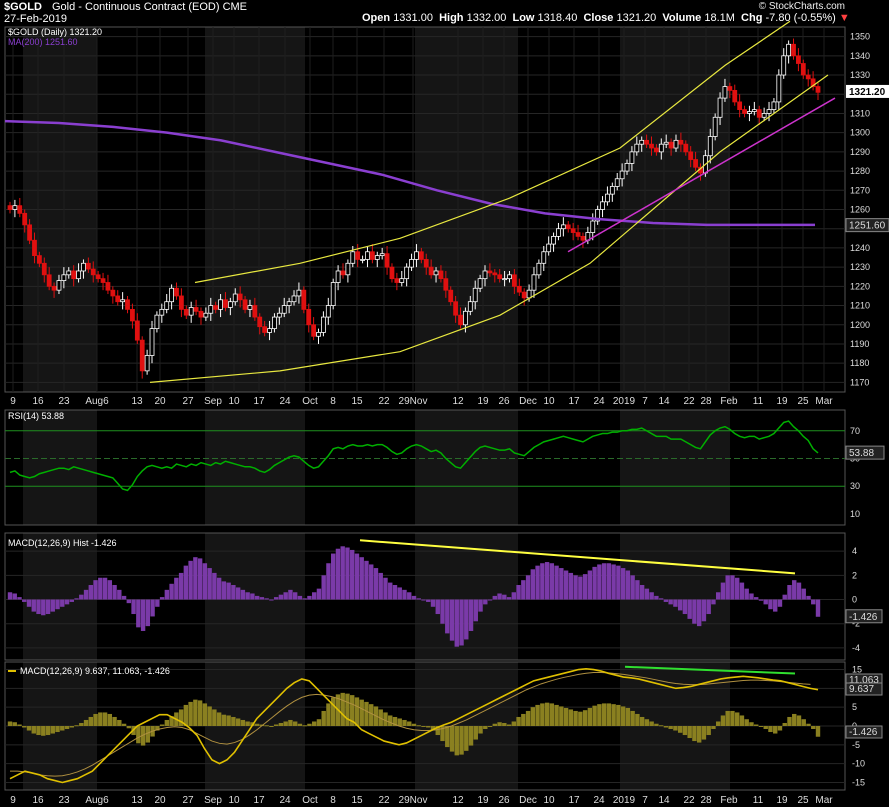  I want to click on x-axis-label: 23, so click(64, 401).